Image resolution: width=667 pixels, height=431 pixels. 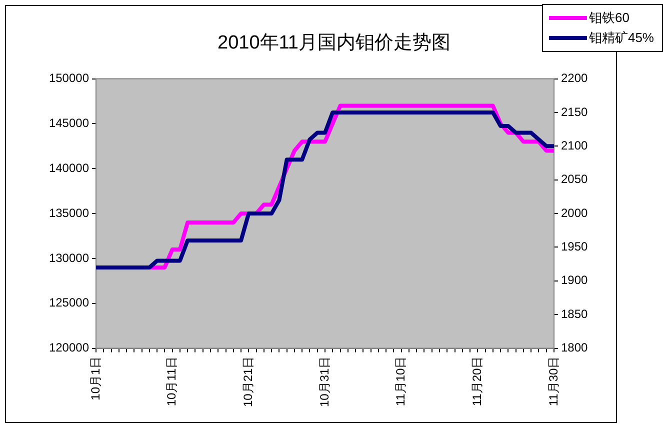 I want to click on x-tick-label: 11月10日, so click(x=401, y=381).